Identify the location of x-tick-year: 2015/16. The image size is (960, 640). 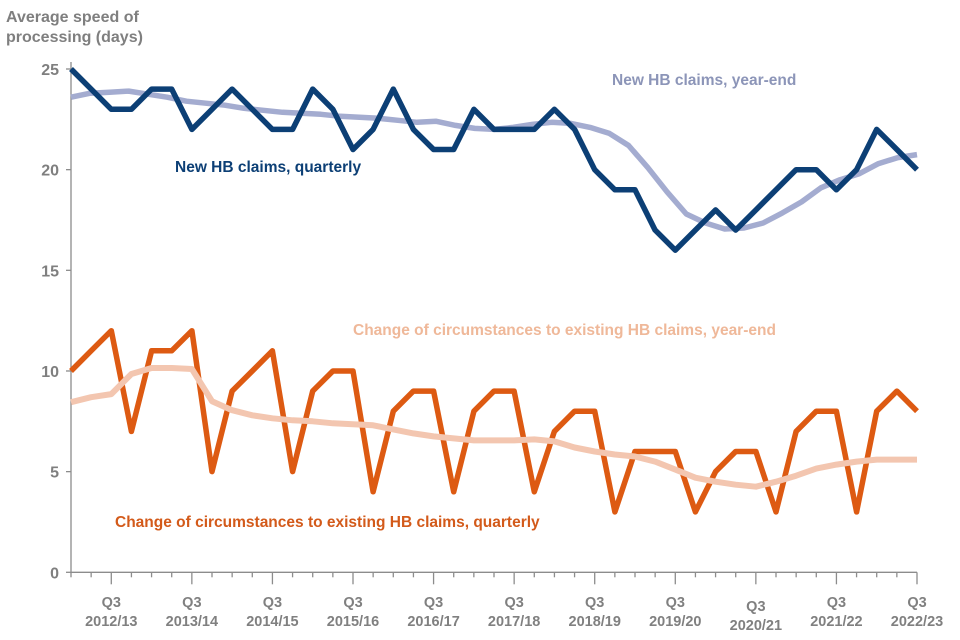
(353, 622).